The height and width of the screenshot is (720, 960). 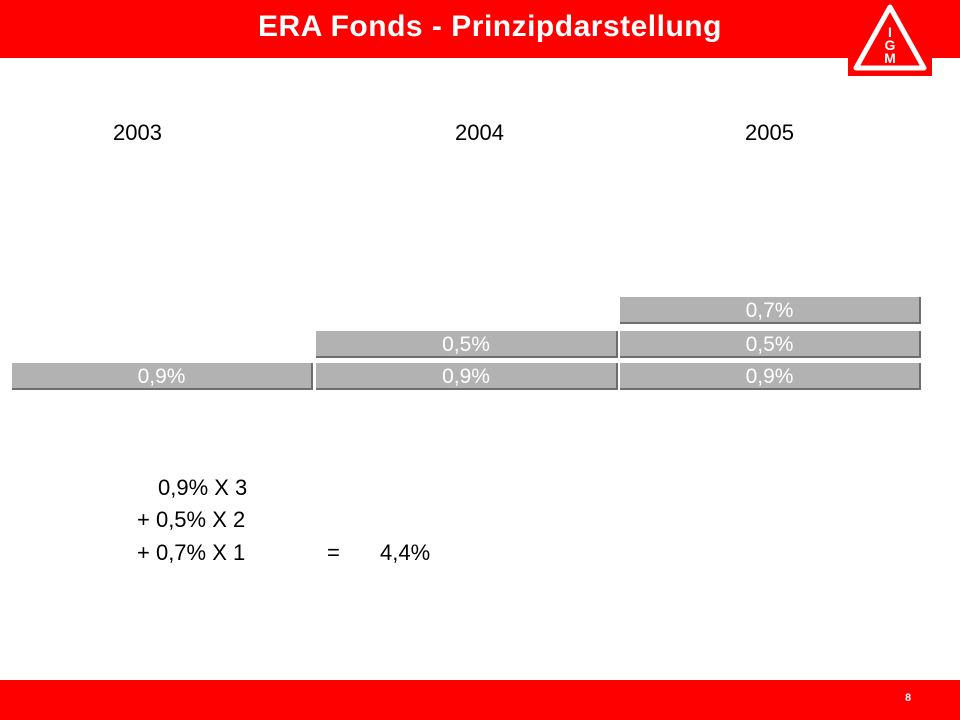 What do you see at coordinates (890, 58) in the screenshot?
I see `svg-text: M` at bounding box center [890, 58].